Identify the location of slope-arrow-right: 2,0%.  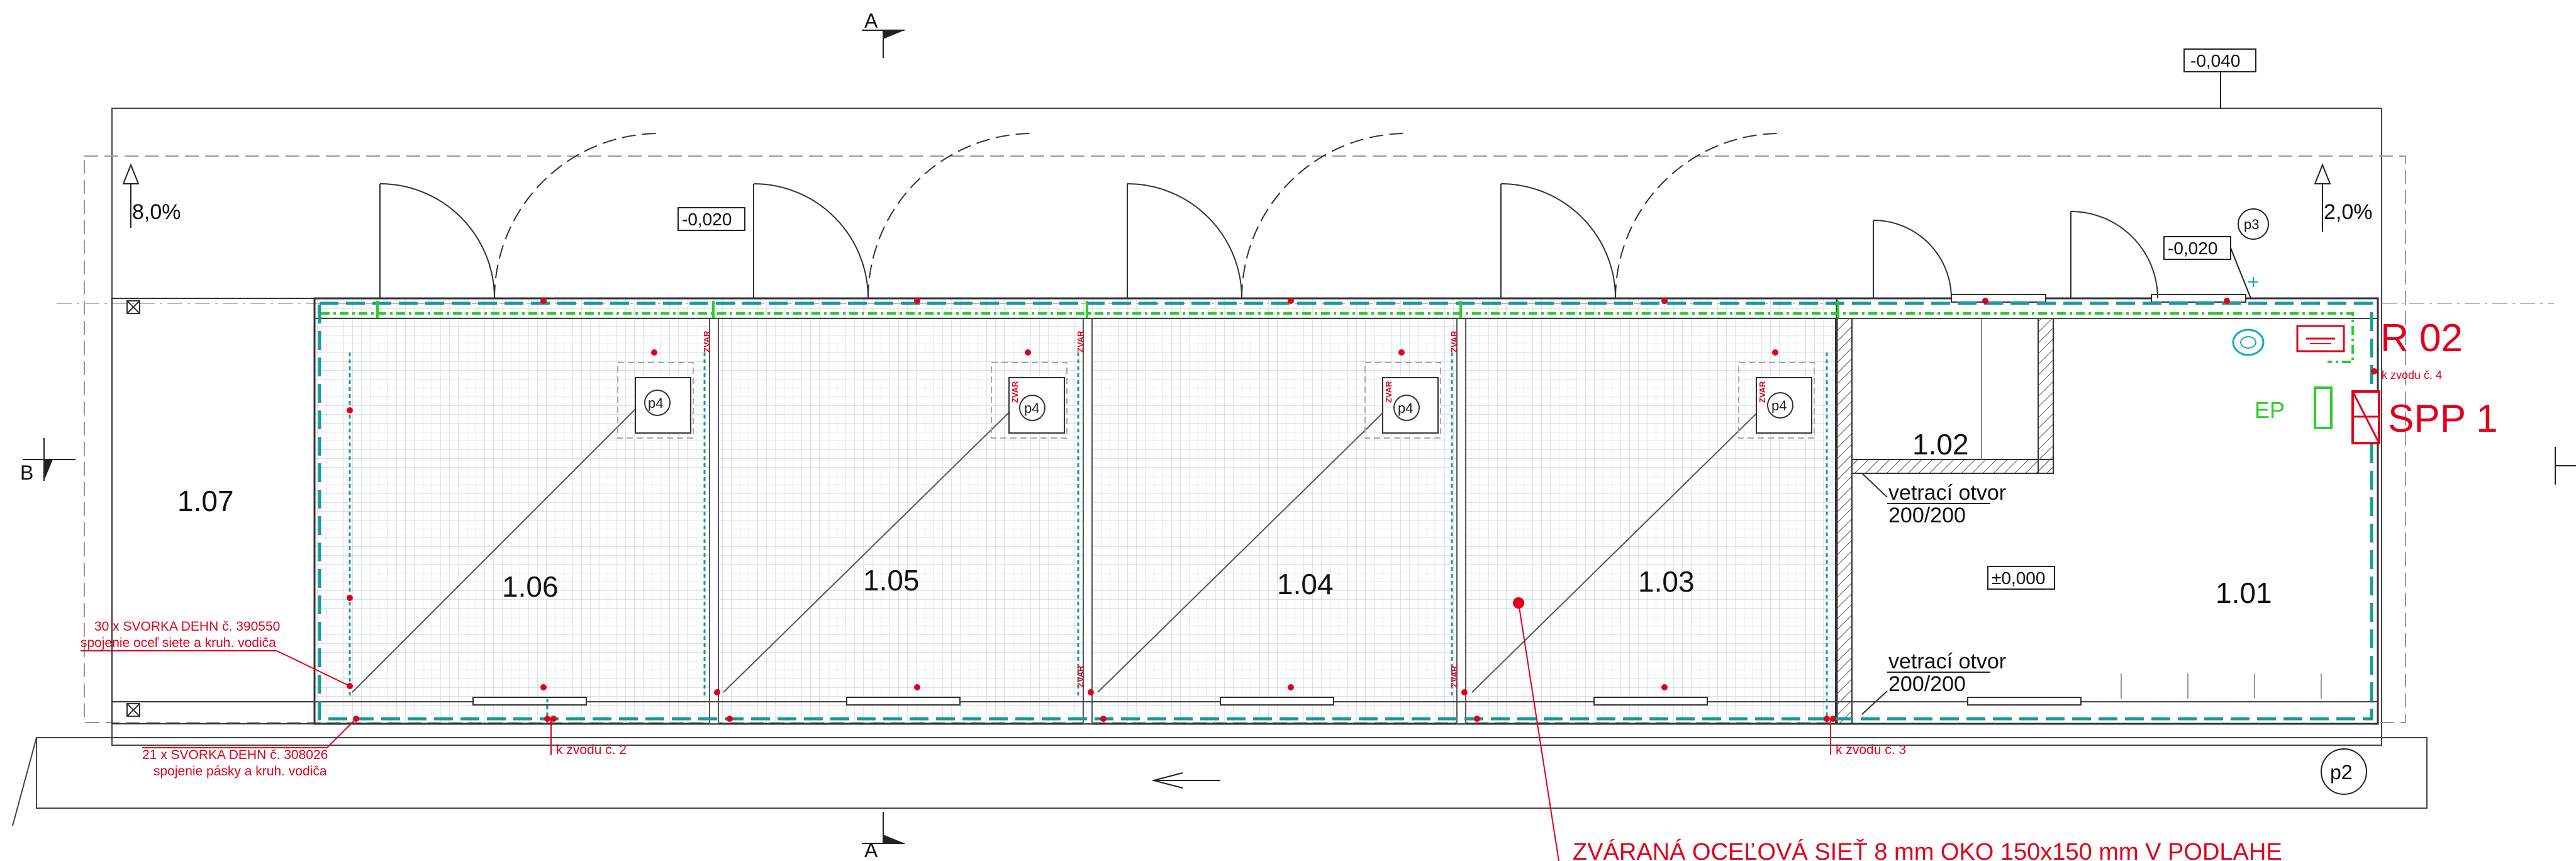
(2343, 198).